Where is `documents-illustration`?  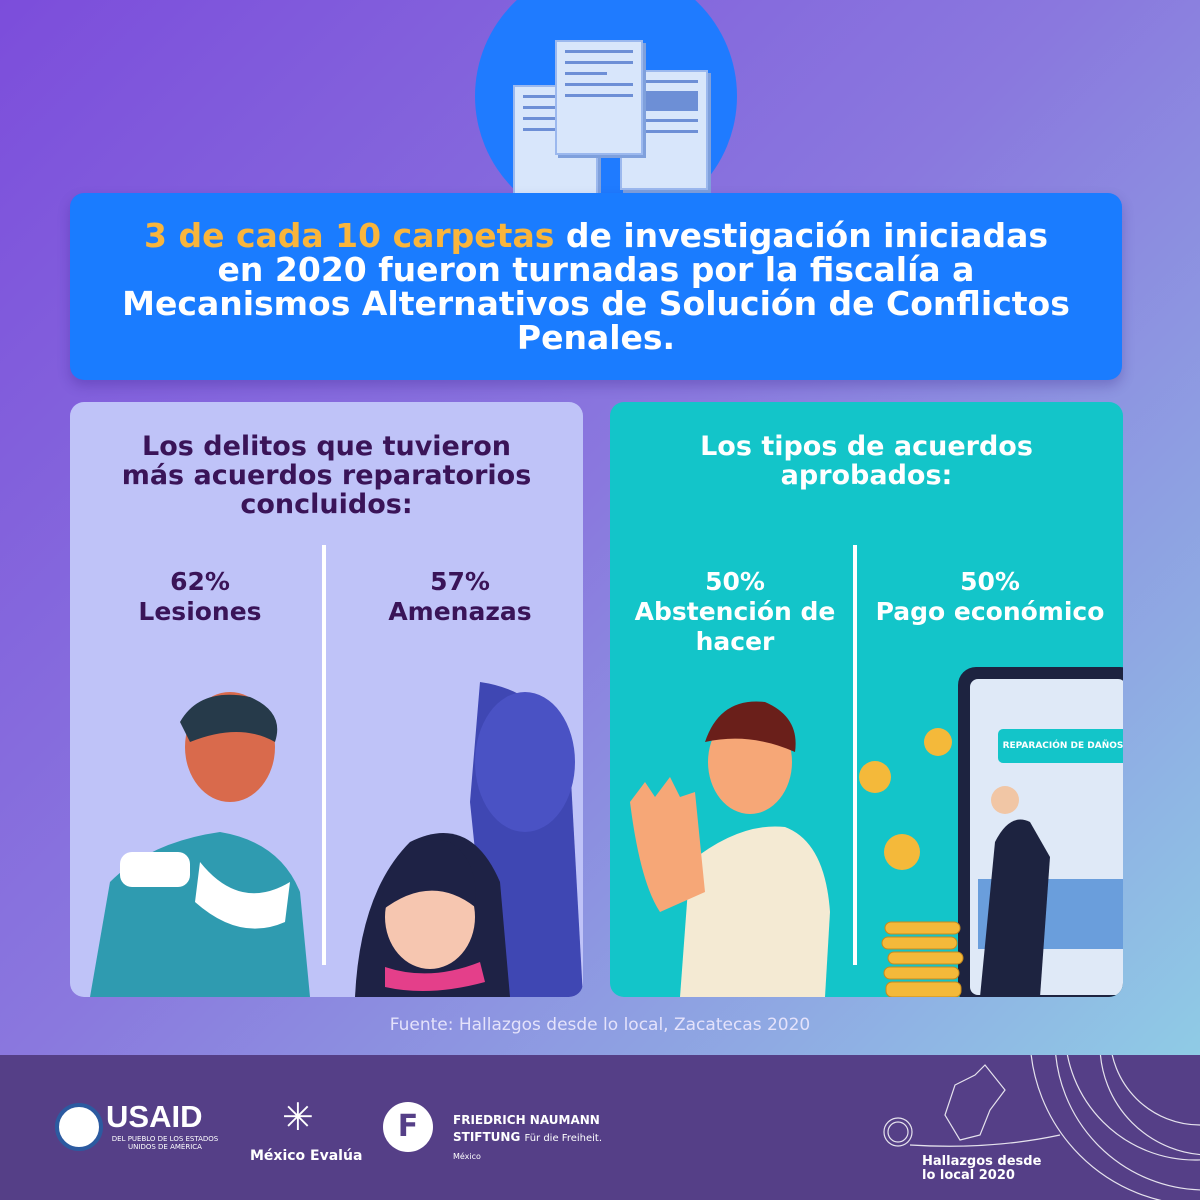
documents-illustration is located at coordinates (610, 120).